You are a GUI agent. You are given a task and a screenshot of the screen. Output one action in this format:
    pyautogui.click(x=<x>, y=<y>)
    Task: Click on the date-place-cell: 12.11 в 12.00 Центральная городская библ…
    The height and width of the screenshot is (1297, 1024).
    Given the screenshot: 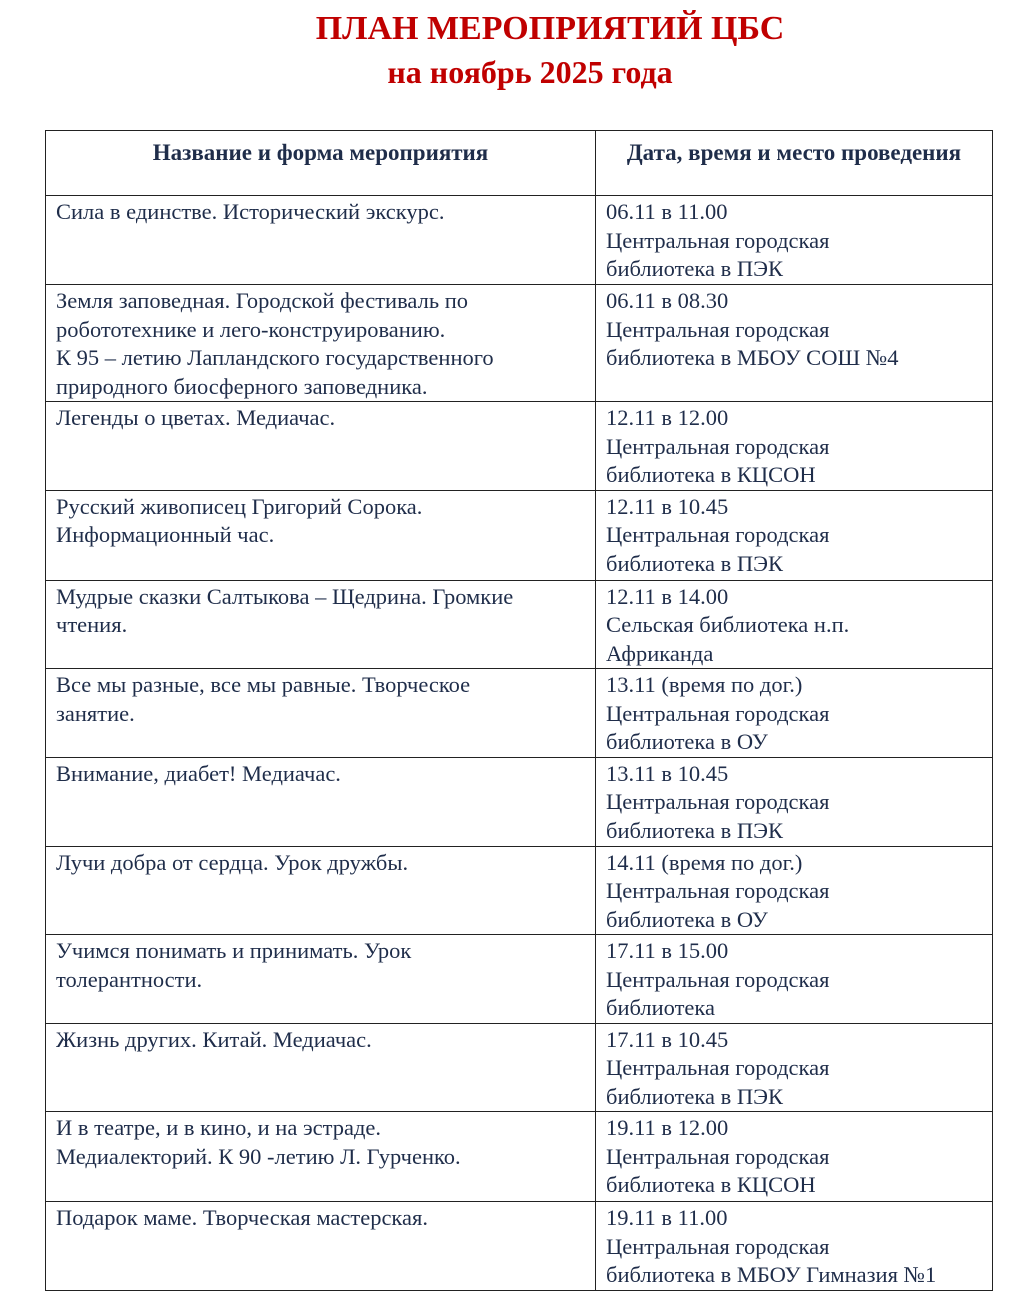 What is the action you would take?
    pyautogui.click(x=794, y=446)
    